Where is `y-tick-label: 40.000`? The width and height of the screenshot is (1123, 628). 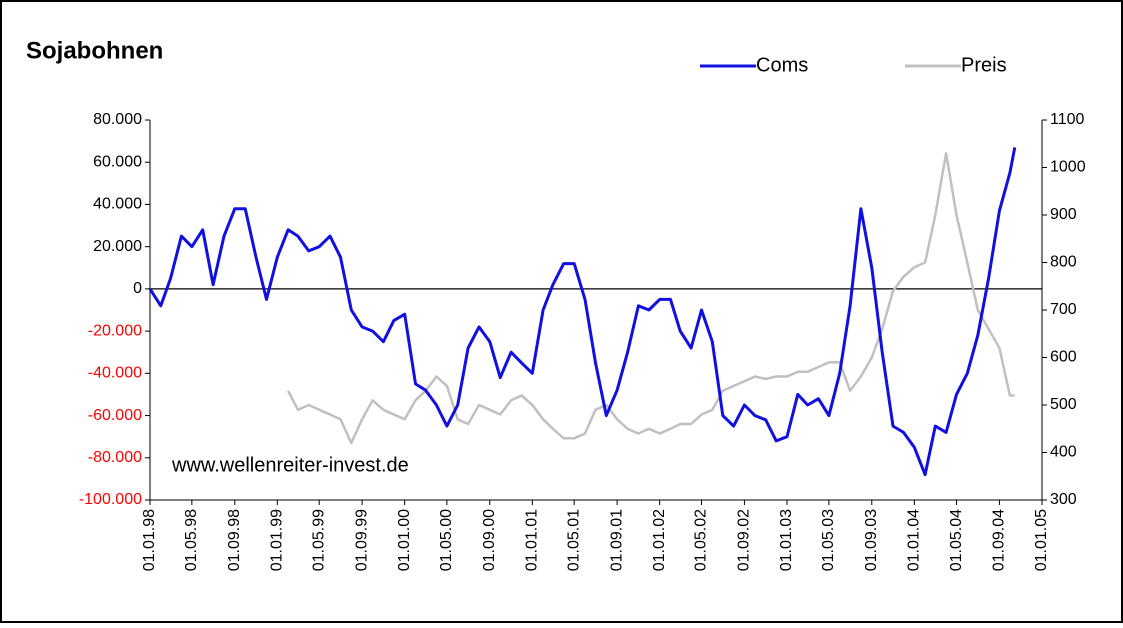 y-tick-label: 40.000 is located at coordinates (117, 204).